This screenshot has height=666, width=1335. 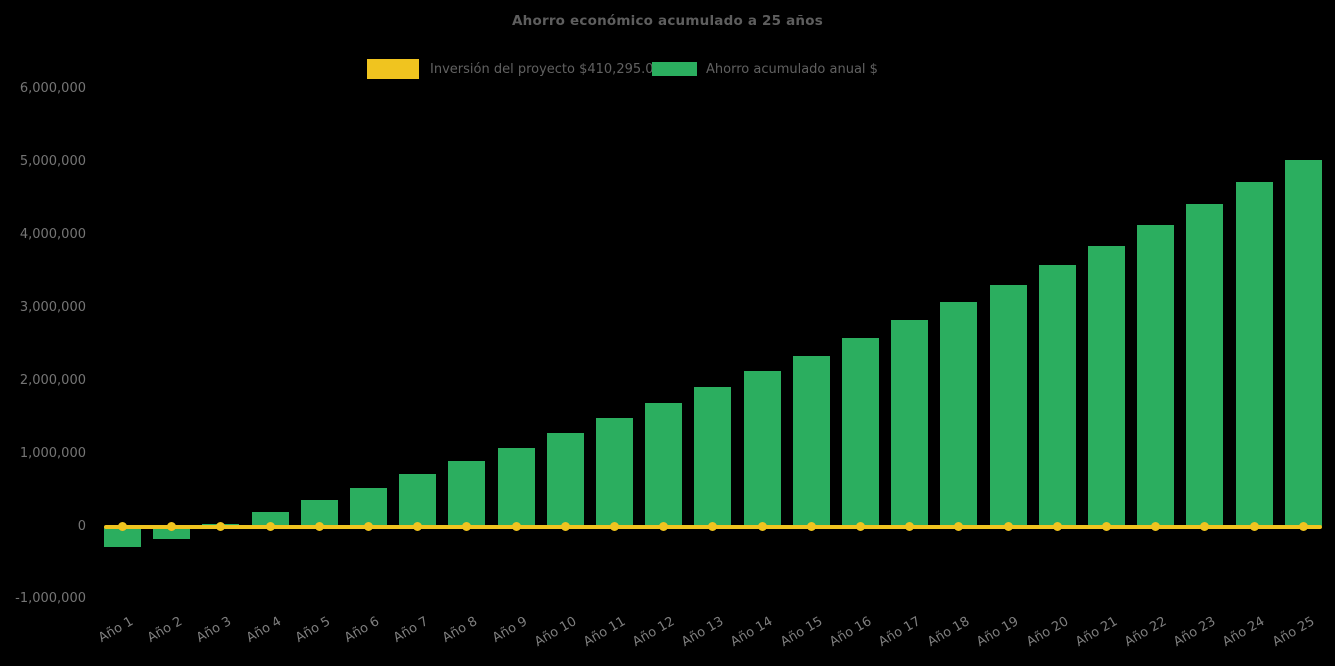 I want to click on x-axis-label-year-13: Año 13, so click(x=703, y=632).